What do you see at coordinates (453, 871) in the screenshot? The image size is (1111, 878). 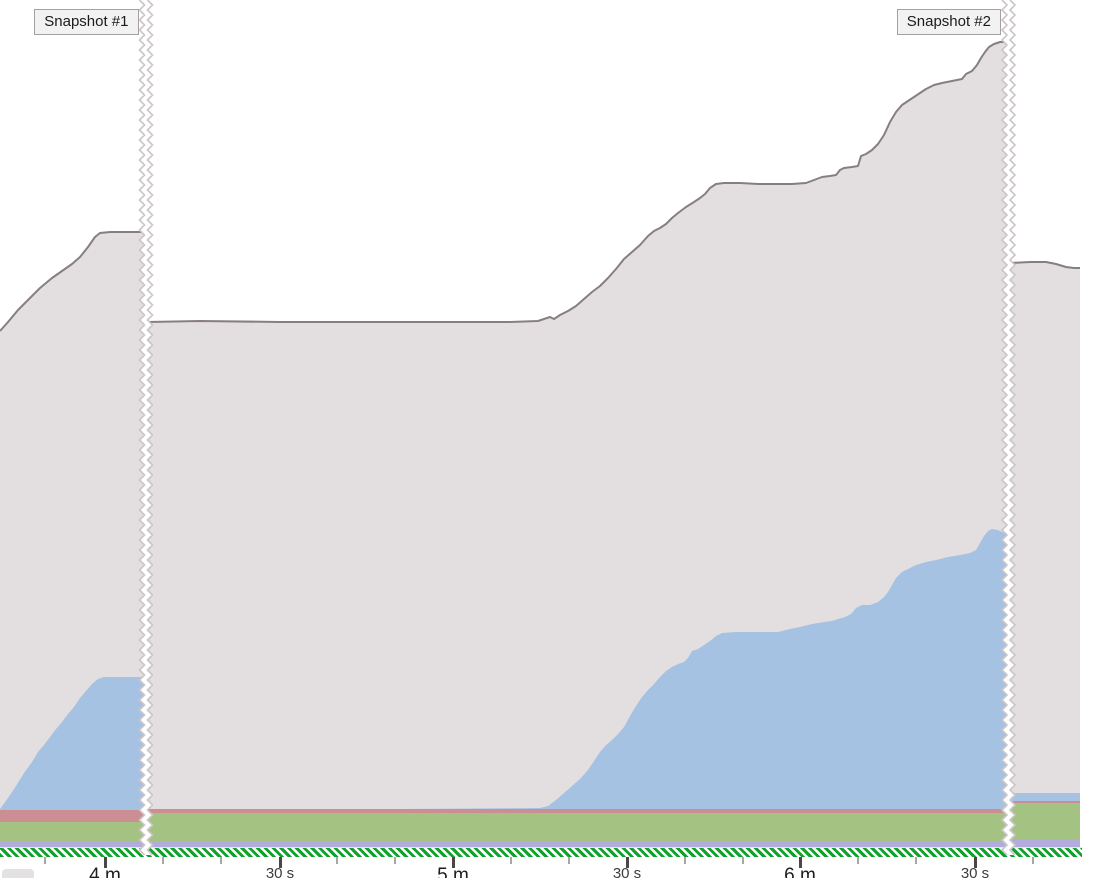 I see `tick-label-5m: 5 m` at bounding box center [453, 871].